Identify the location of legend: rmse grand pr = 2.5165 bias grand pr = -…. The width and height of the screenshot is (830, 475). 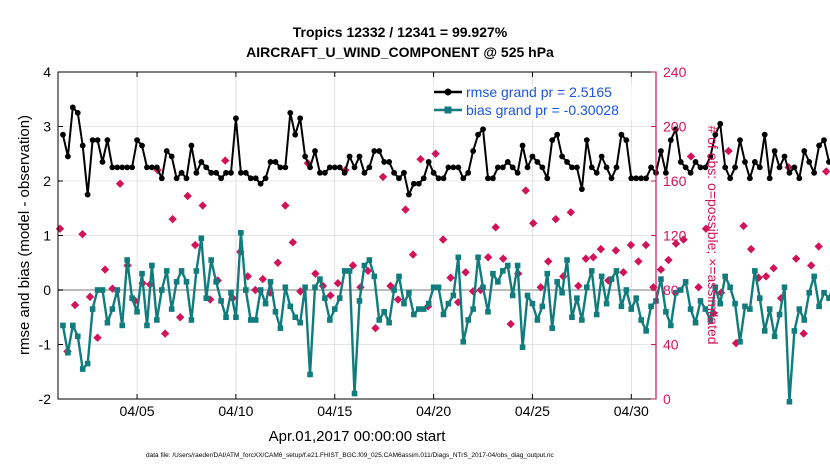
(535, 102).